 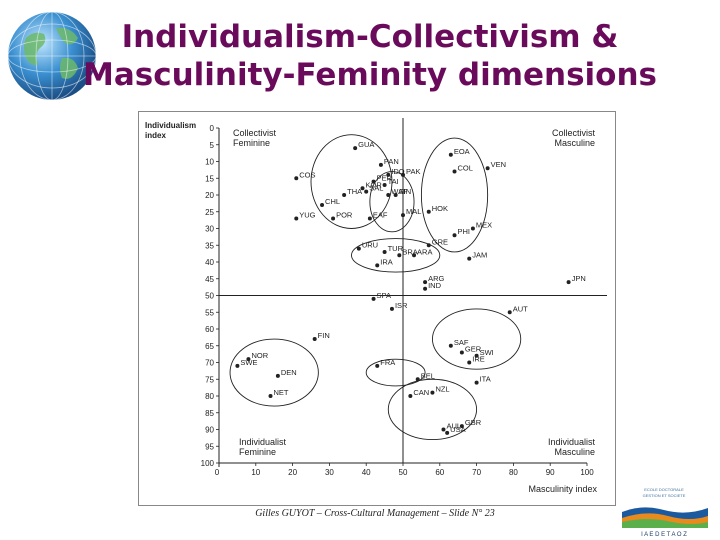 What do you see at coordinates (209, 178) in the screenshot?
I see `y-tick-label: 15` at bounding box center [209, 178].